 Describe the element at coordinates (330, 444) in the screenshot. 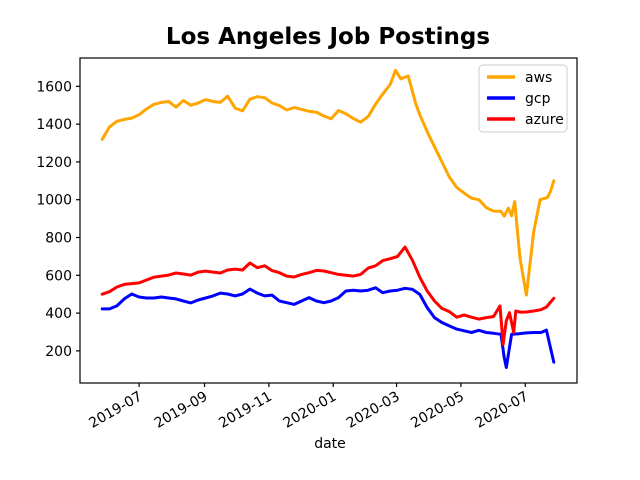

I see `x-axis-label: date` at that location.